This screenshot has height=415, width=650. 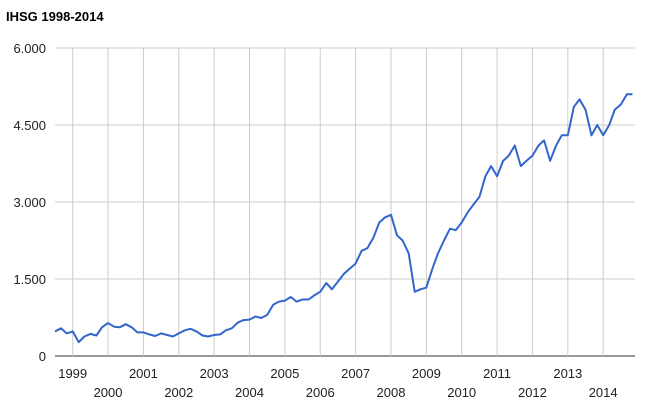 I want to click on chart-title: IHSG 1998-2014, so click(x=55, y=16).